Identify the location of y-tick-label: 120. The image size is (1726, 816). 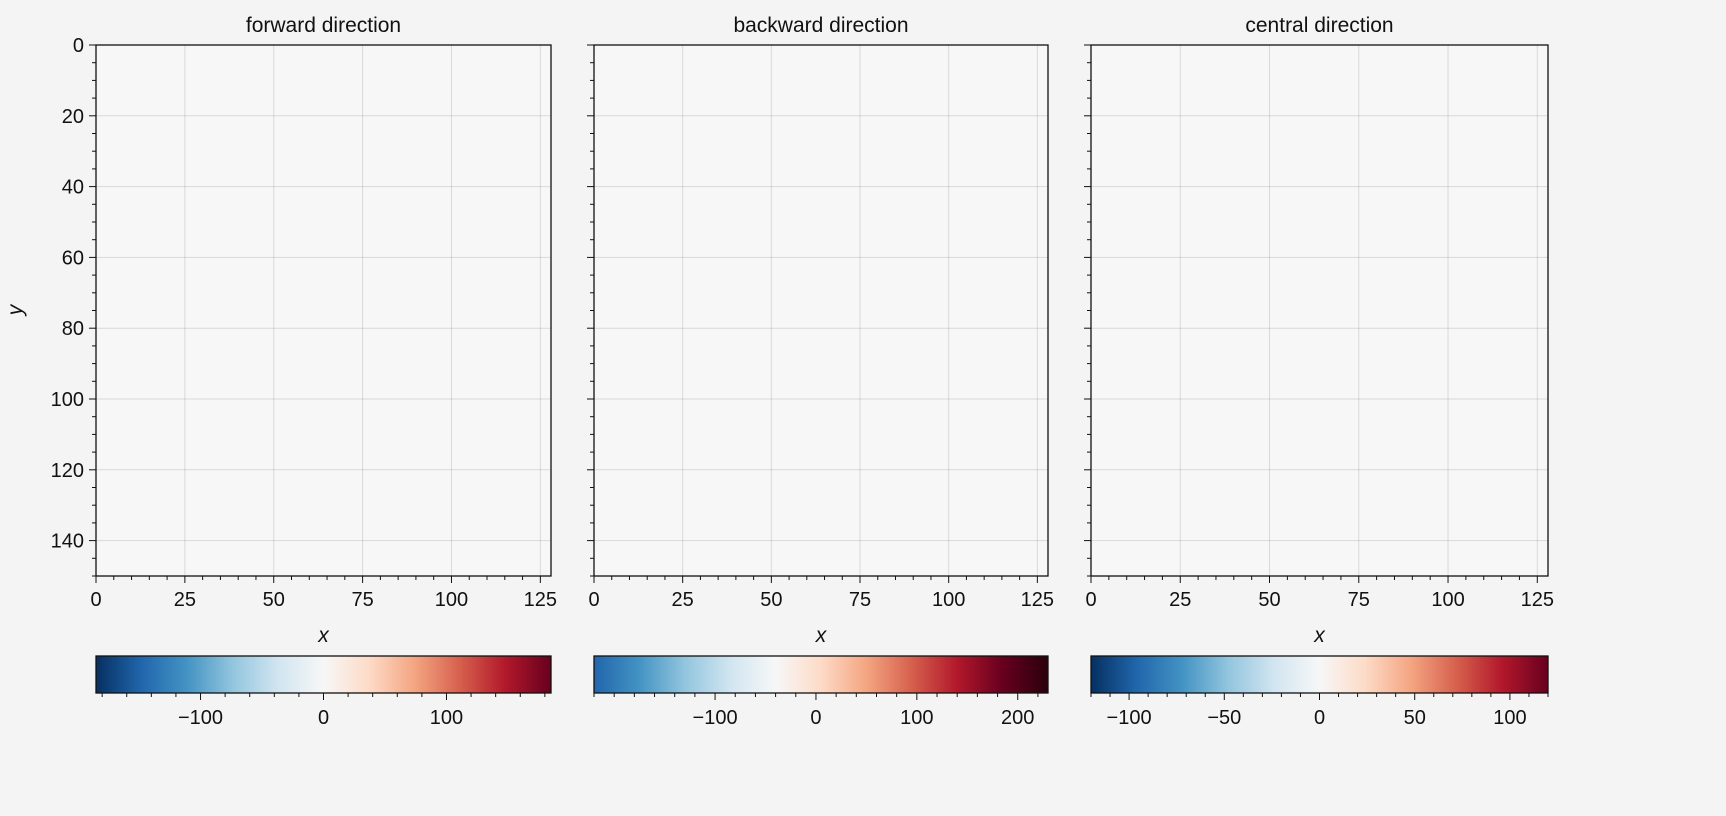
(67, 471).